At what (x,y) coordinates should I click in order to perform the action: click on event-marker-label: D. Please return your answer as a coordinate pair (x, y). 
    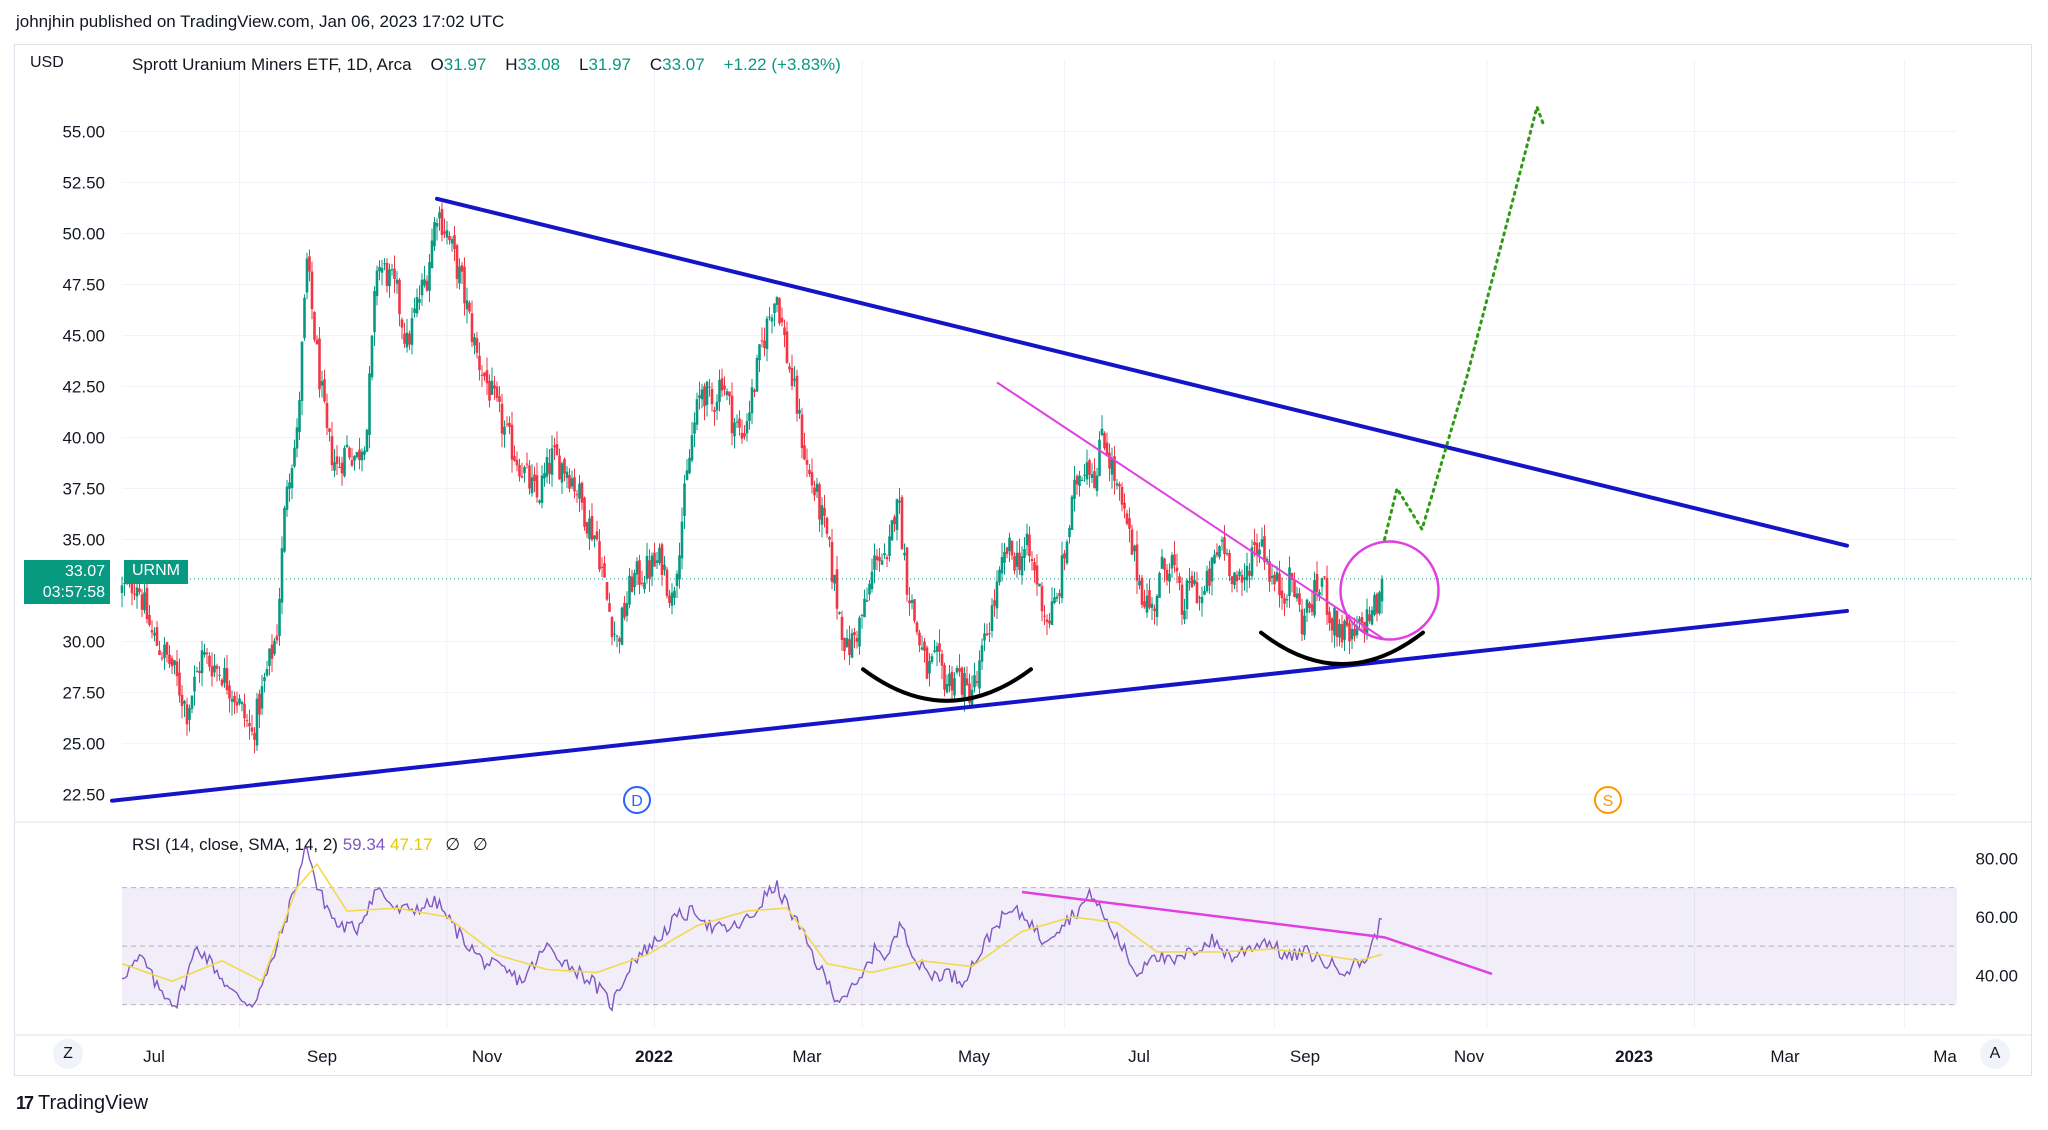
    Looking at the image, I should click on (637, 801).